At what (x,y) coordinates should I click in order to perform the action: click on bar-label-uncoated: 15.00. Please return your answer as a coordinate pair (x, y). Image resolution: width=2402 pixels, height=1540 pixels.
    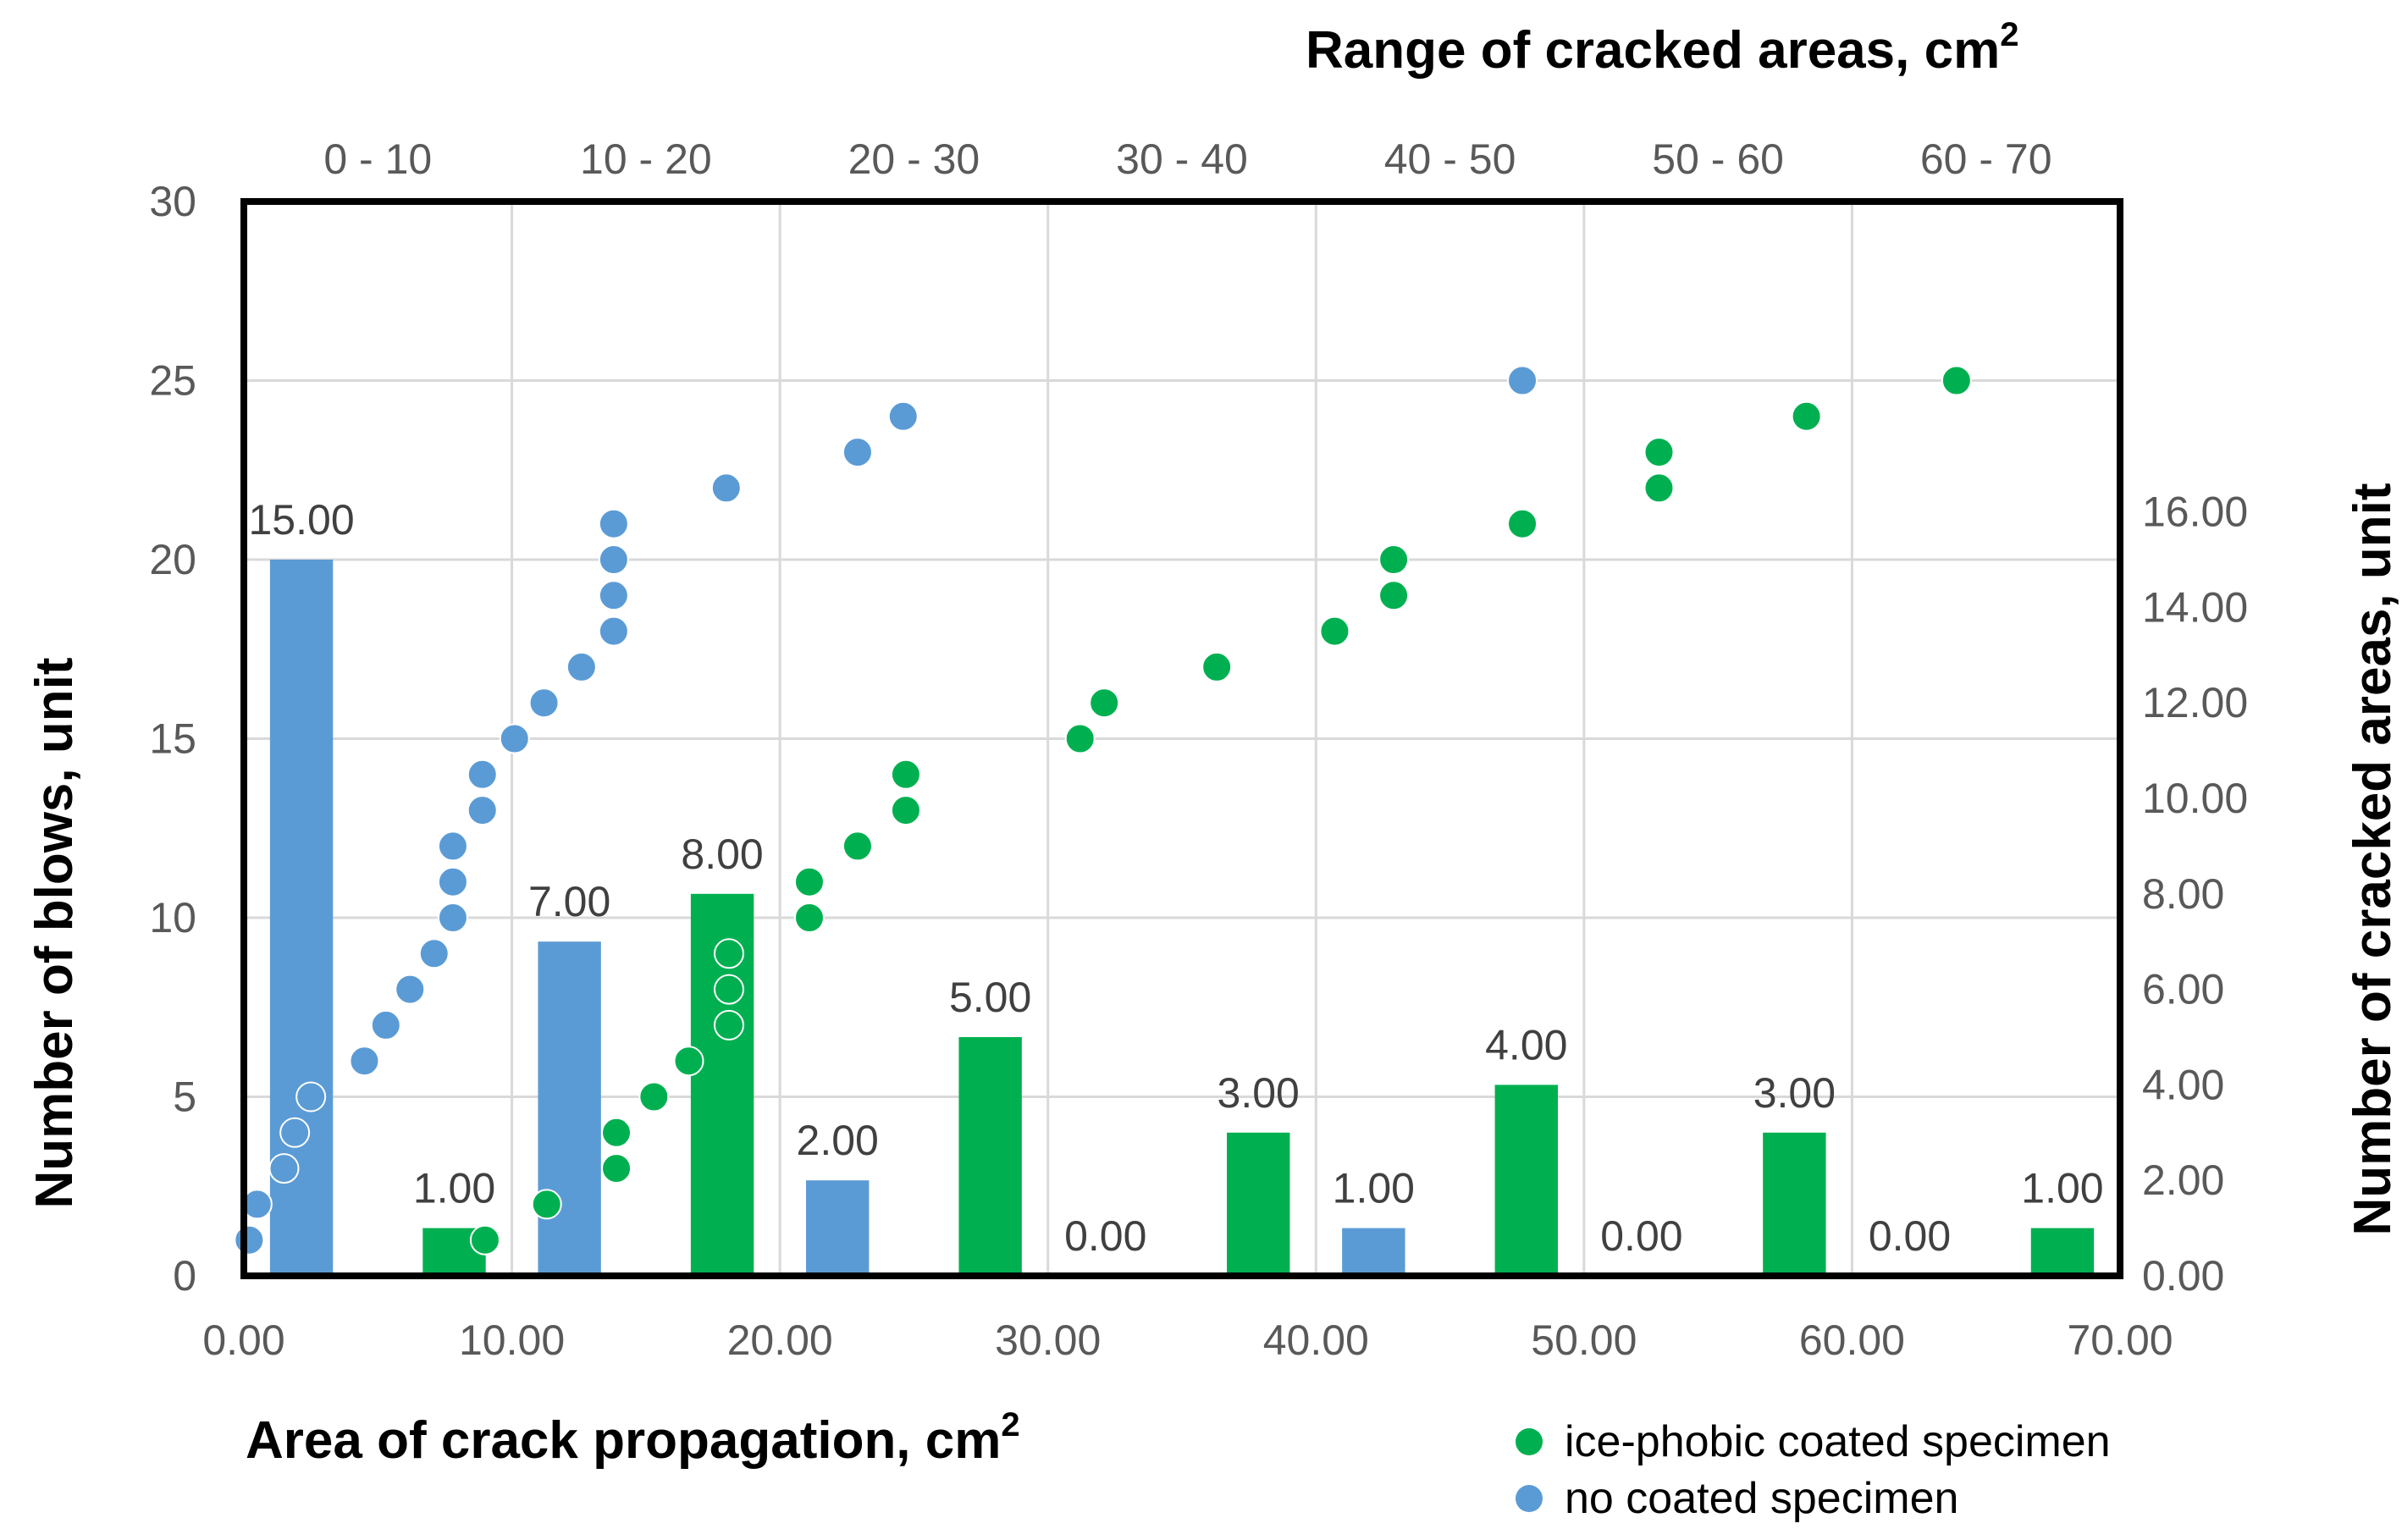
    Looking at the image, I should click on (302, 520).